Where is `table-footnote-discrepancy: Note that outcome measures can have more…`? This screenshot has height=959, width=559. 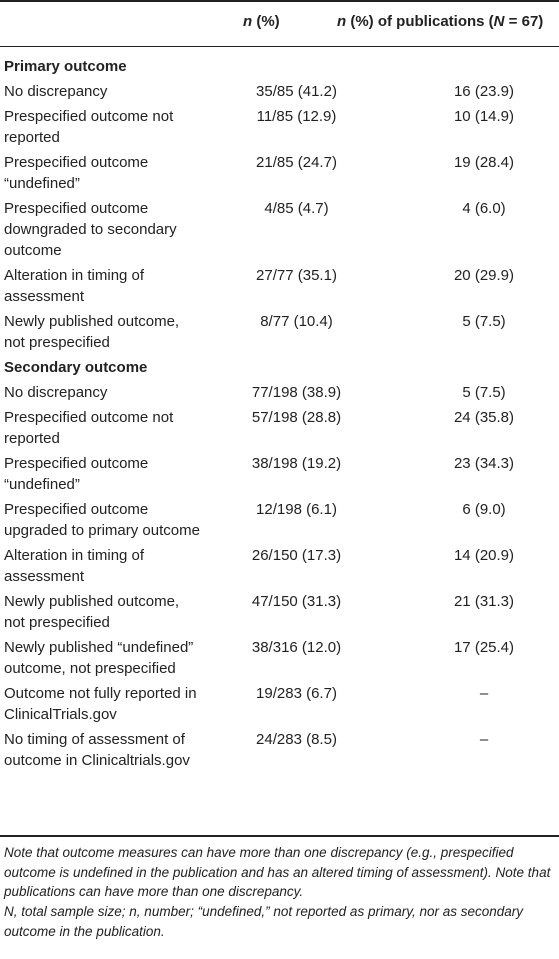 table-footnote-discrepancy: Note that outcome measures can have more… is located at coordinates (277, 872).